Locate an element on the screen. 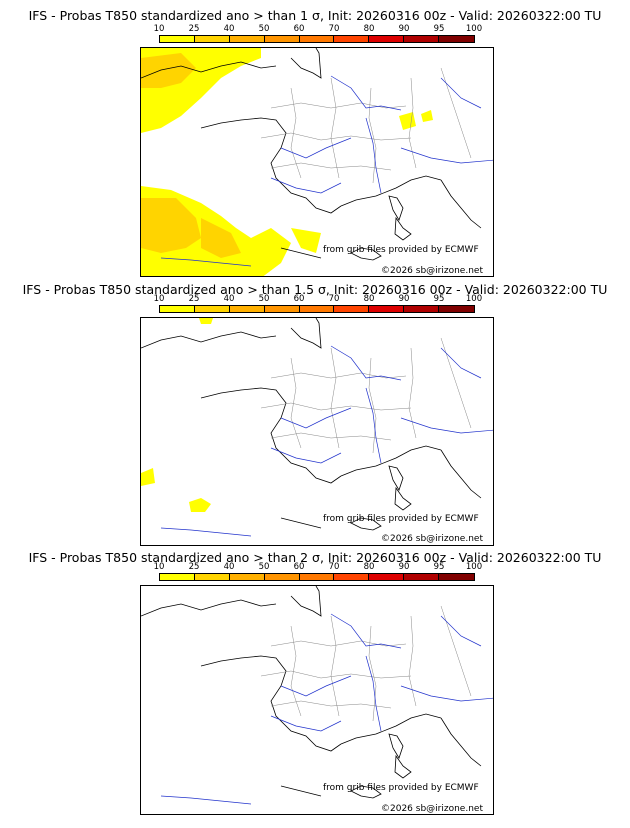 The height and width of the screenshot is (828, 630). panel-3-credit-copyright: ©2026 sb@irizone.net is located at coordinates (432, 809).